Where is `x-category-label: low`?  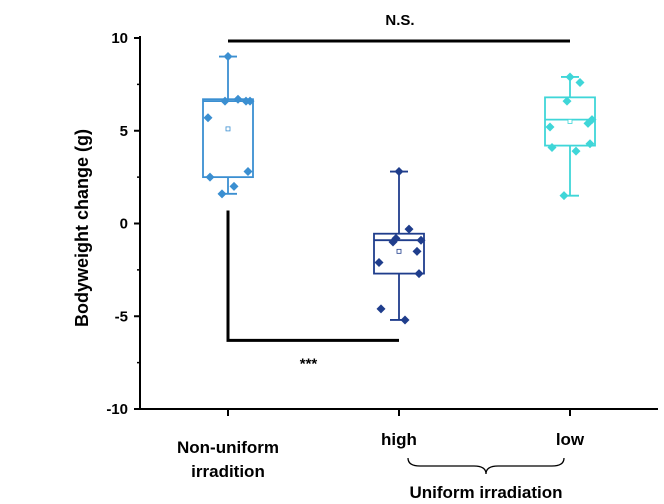 x-category-label: low is located at coordinates (570, 439).